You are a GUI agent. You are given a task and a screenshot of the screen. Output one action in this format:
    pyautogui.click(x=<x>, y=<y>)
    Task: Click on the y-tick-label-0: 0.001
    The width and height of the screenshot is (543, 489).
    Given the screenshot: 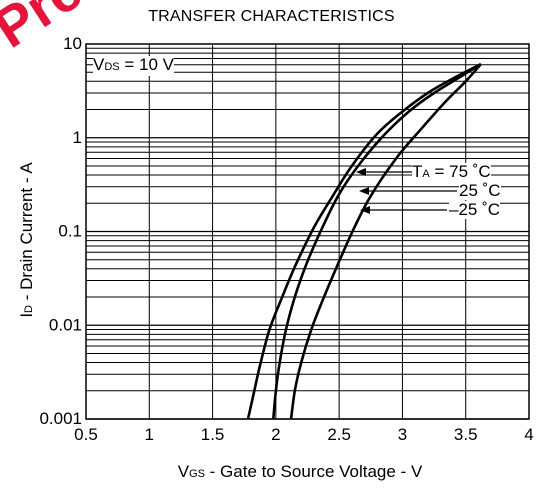 What is the action you would take?
    pyautogui.click(x=60, y=418)
    